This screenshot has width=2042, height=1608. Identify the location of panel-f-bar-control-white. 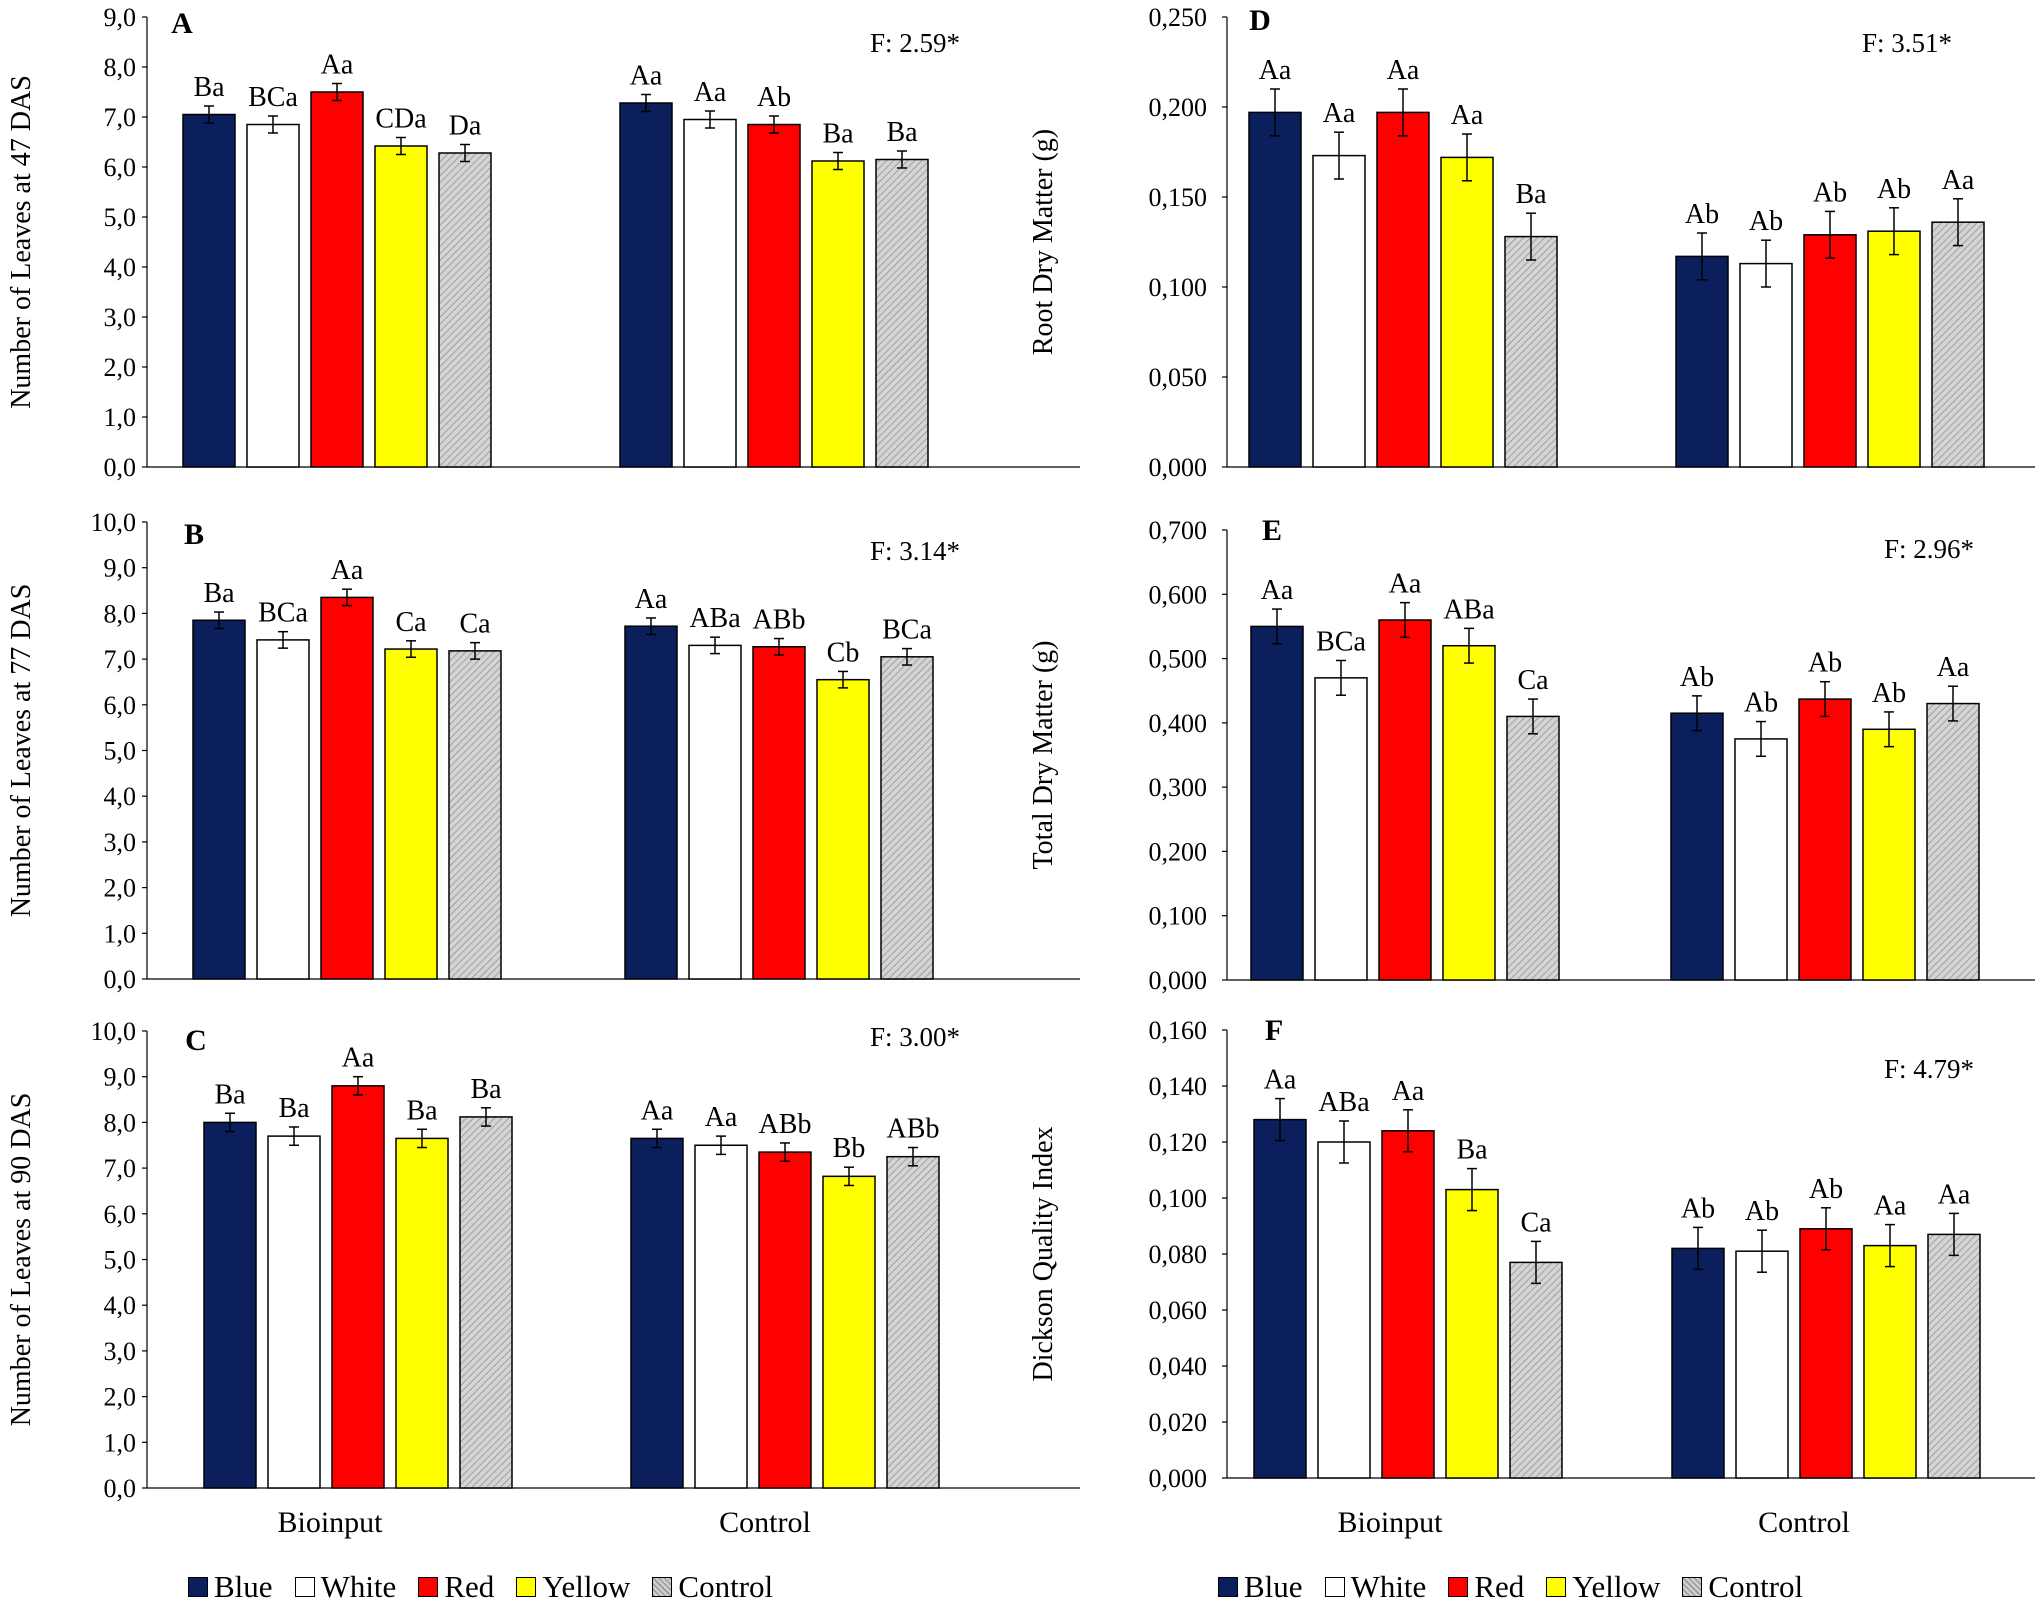
(1762, 1364).